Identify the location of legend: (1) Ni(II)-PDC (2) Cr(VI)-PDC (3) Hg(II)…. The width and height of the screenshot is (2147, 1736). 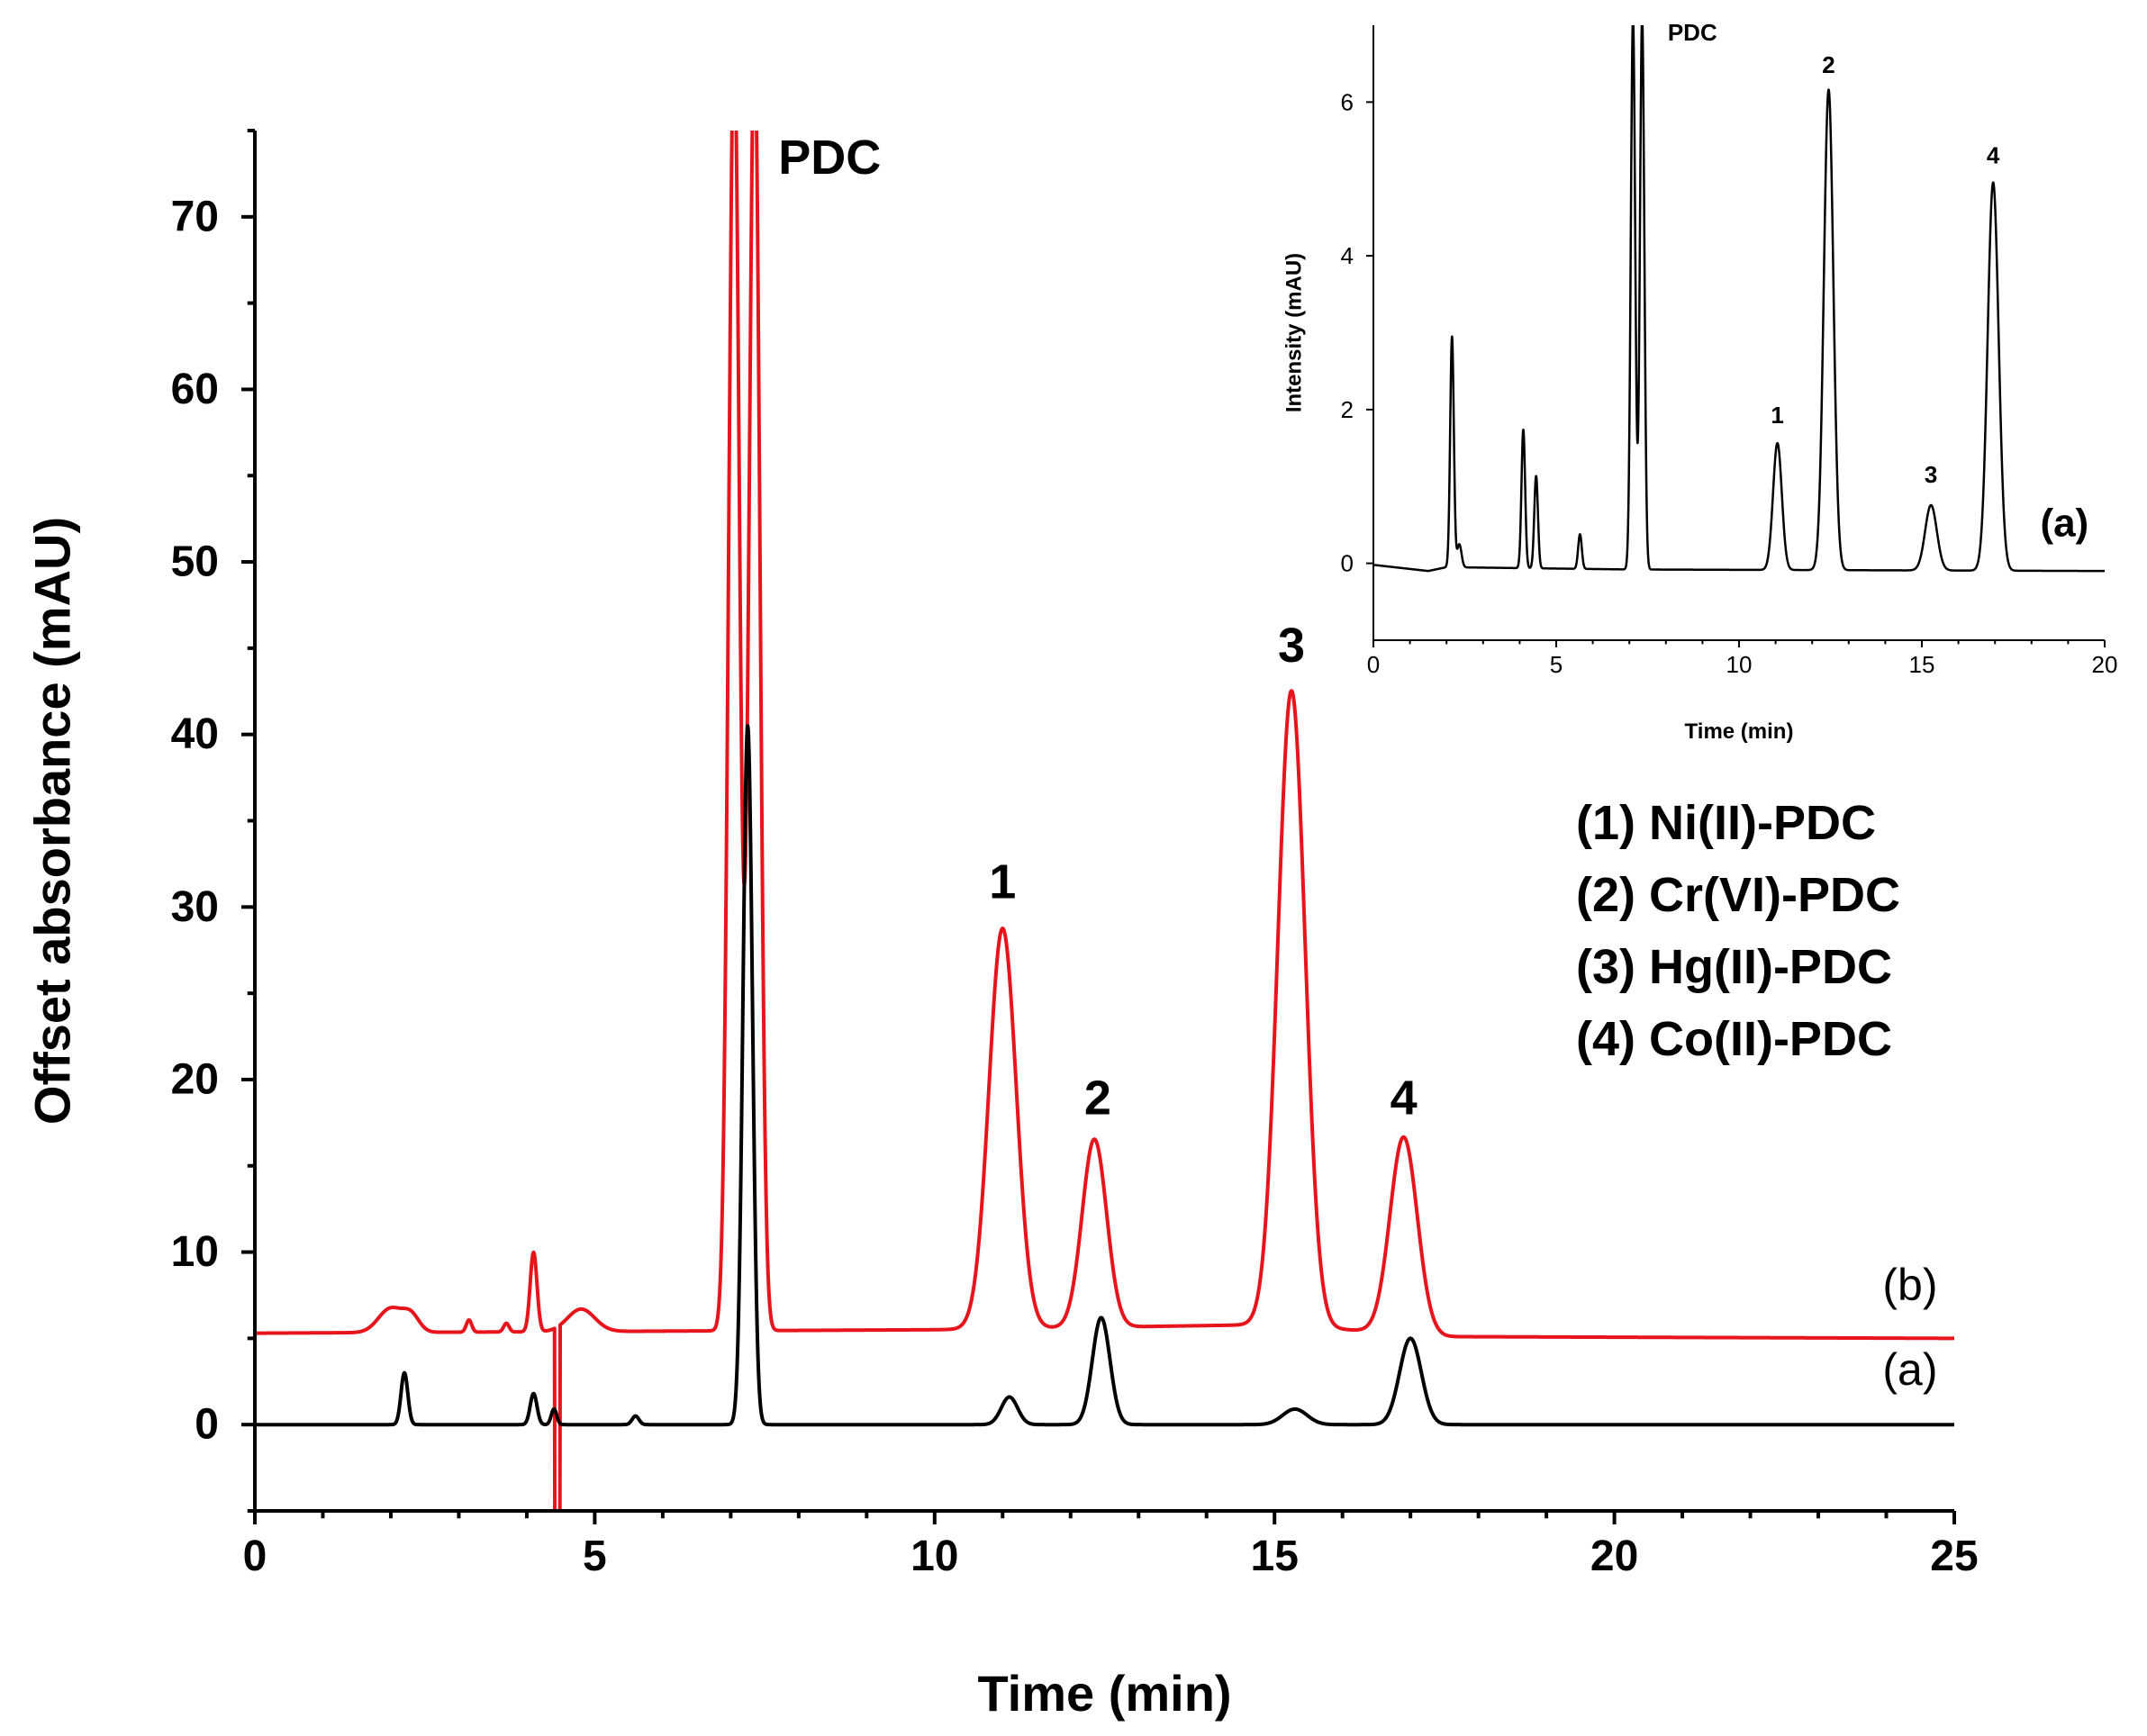
(1738, 931).